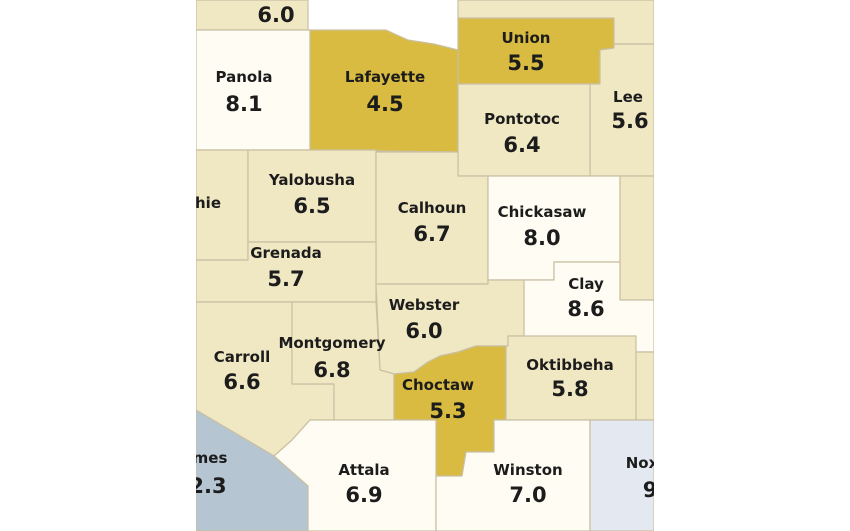 Image resolution: width=850 pixels, height=531 pixels. I want to click on county-filler-upper-right, so click(636, 238).